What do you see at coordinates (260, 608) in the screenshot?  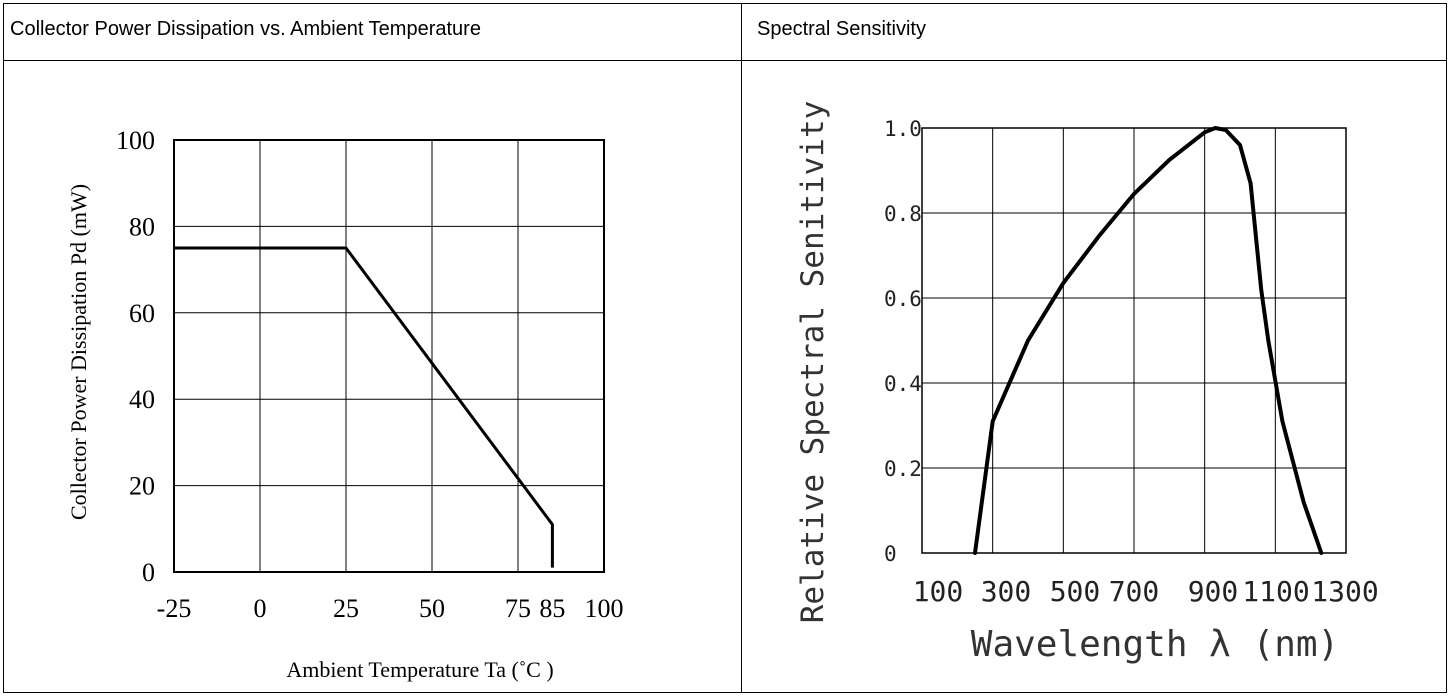 I see `x-tick-label: 0` at bounding box center [260, 608].